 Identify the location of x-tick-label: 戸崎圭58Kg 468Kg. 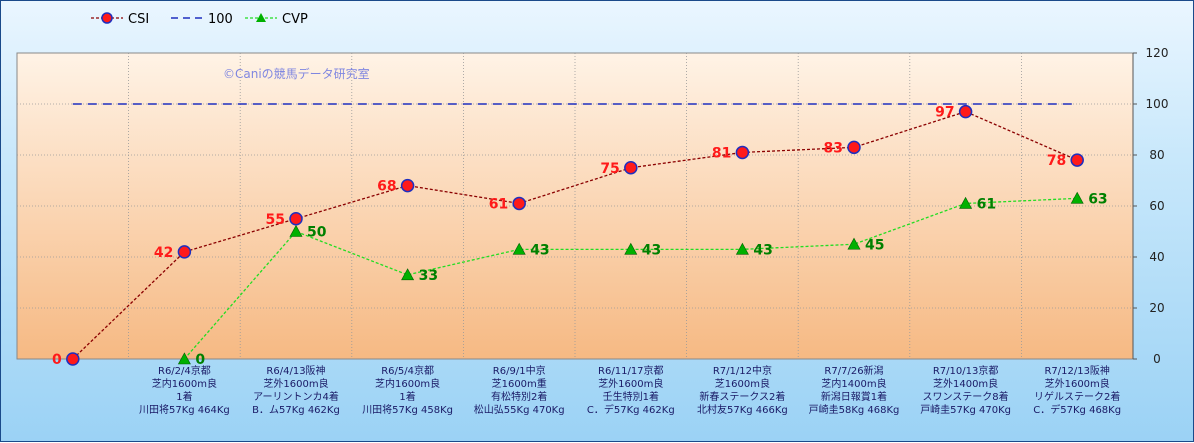
(854, 409).